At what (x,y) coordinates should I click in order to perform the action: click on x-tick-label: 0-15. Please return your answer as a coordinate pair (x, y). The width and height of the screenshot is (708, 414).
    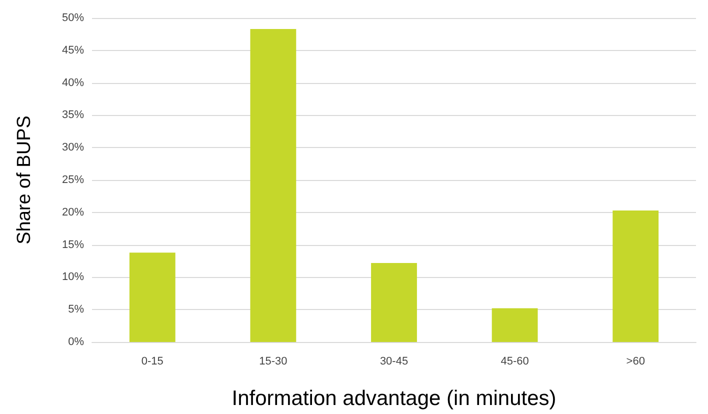
    Looking at the image, I should click on (152, 362).